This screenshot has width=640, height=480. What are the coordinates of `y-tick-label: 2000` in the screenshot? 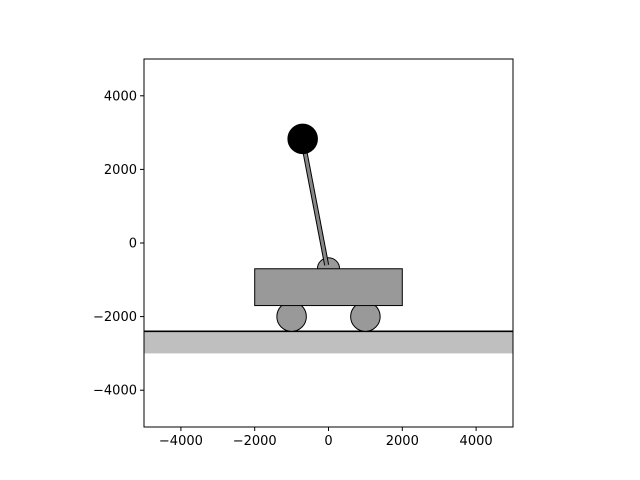 It's located at (120, 170).